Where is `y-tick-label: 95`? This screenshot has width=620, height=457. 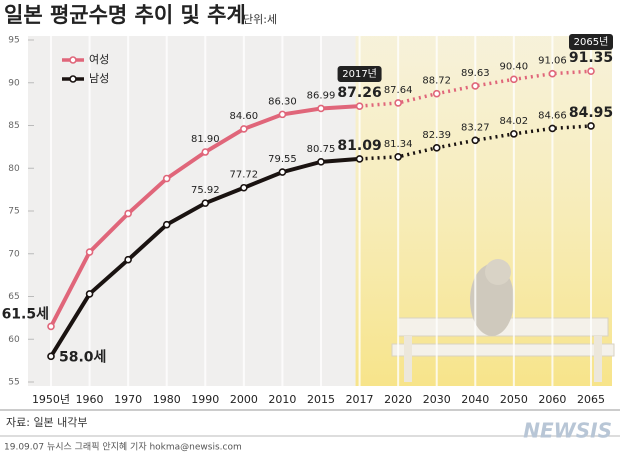 y-tick-label: 95 is located at coordinates (13, 41).